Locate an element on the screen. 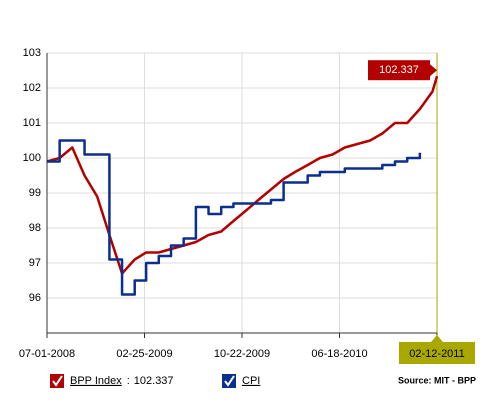  value-callout-box is located at coordinates (399, 70).